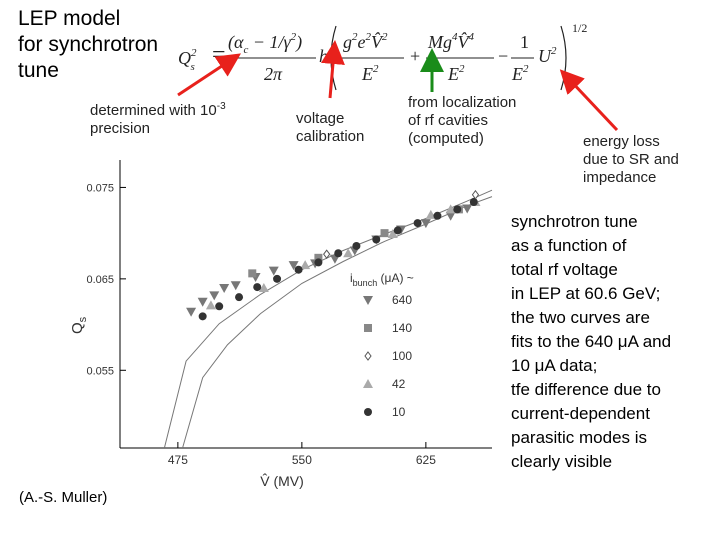 The height and width of the screenshot is (540, 720). I want to click on svg-text: h, so click(323, 56).